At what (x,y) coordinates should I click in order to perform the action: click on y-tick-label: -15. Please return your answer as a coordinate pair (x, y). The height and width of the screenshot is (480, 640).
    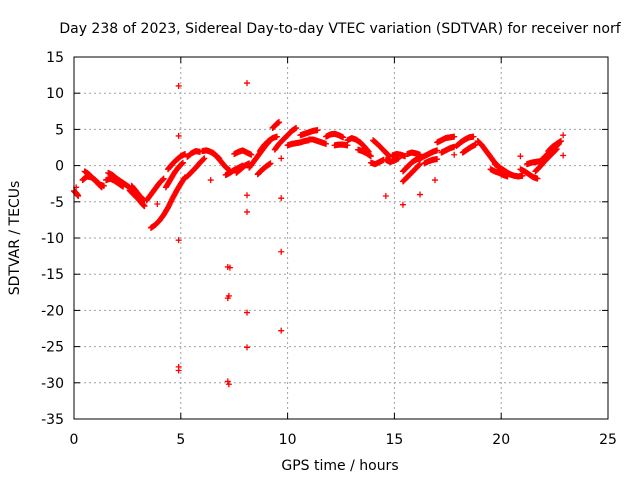
    Looking at the image, I should click on (52, 275).